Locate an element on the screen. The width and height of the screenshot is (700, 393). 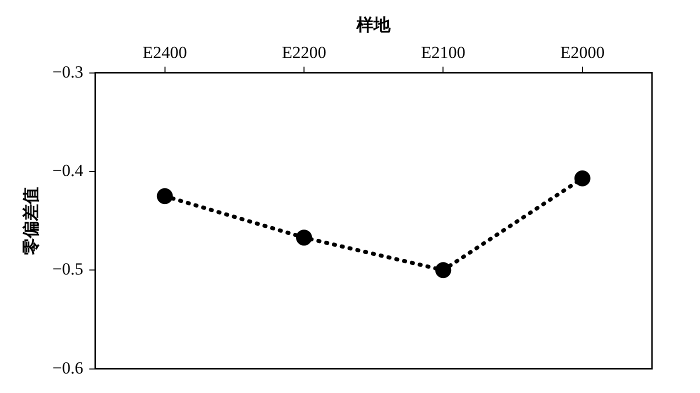
x-tick-label: E2400 is located at coordinates (165, 52).